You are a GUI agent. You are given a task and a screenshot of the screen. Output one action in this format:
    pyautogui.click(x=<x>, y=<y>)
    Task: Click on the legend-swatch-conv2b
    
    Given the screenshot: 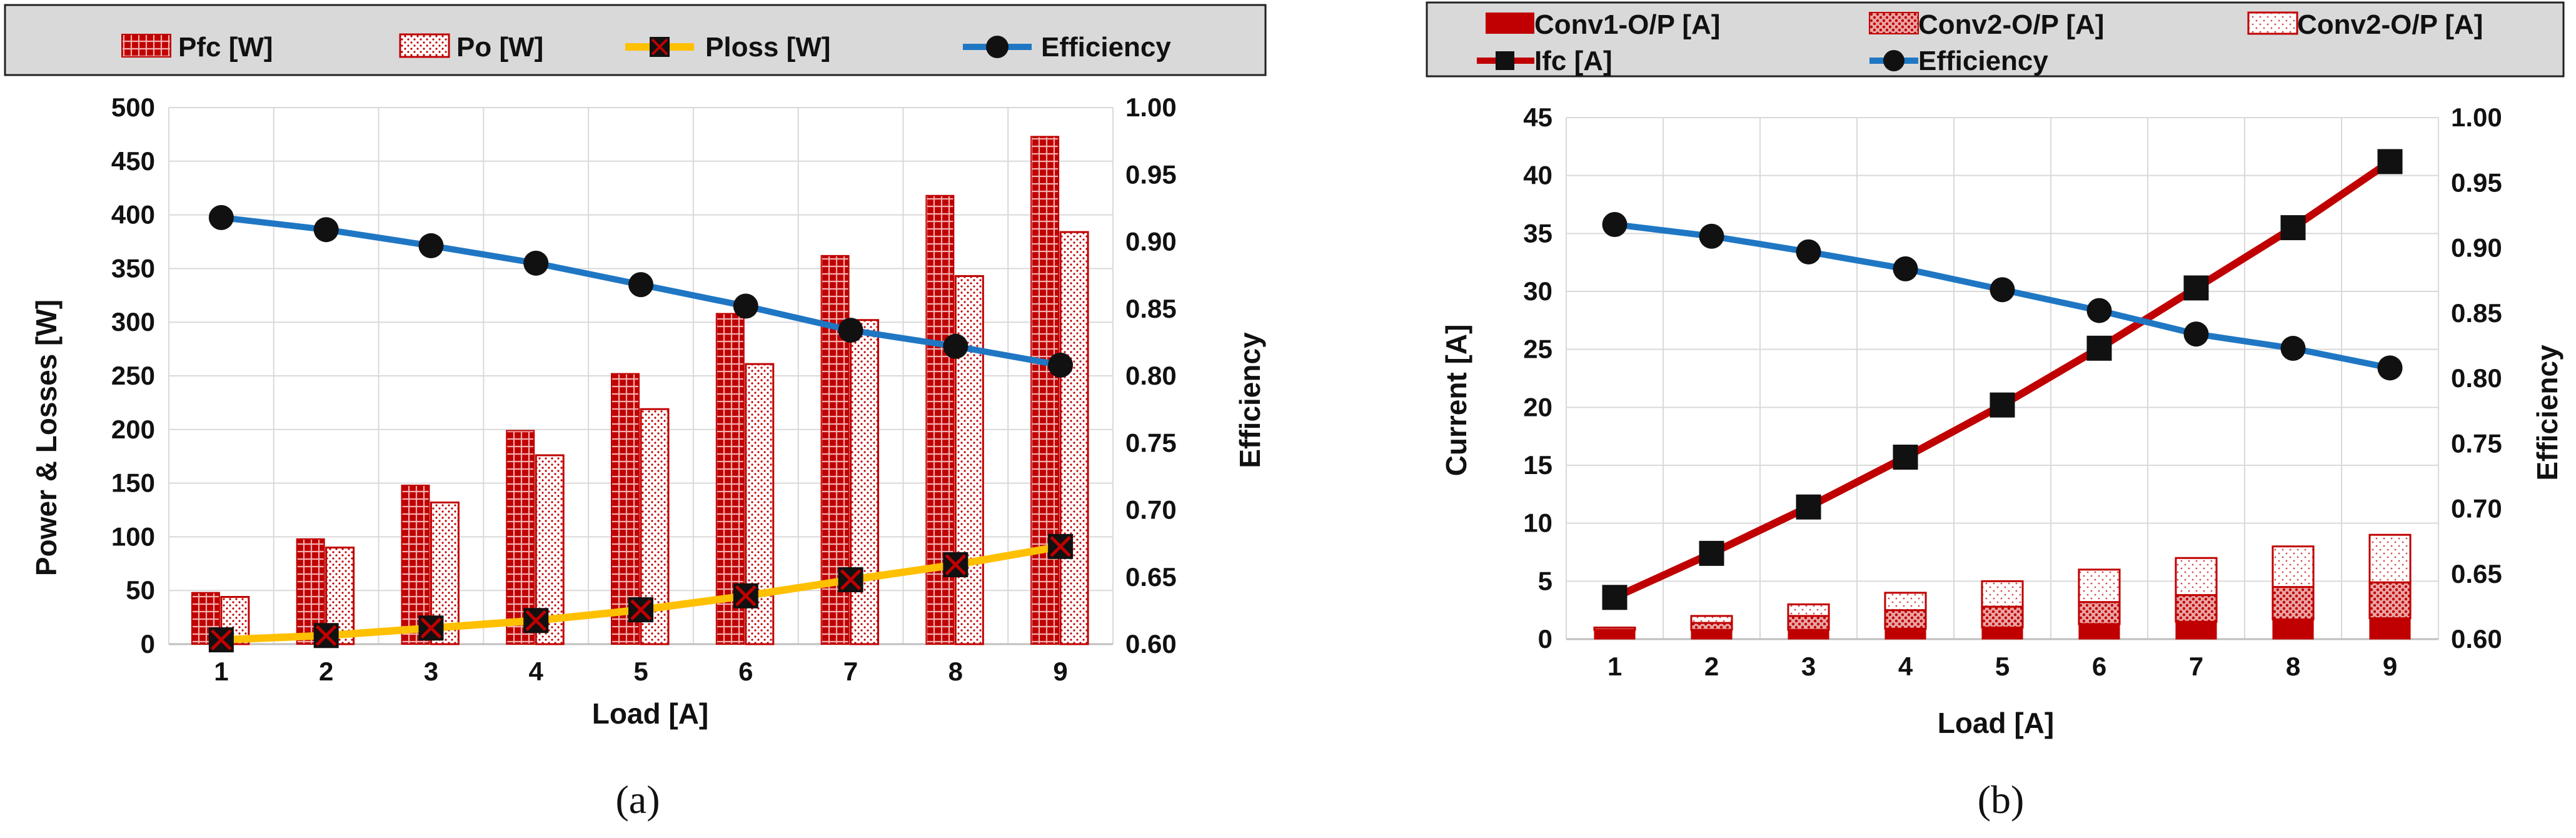 What is the action you would take?
    pyautogui.click(x=2272, y=23)
    